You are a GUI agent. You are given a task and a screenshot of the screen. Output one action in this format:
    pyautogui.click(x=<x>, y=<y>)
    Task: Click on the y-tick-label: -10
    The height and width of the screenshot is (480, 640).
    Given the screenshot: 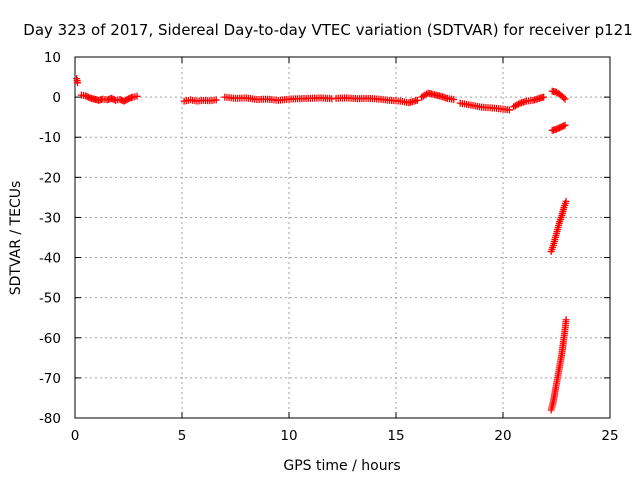 What is the action you would take?
    pyautogui.click(x=50, y=138)
    